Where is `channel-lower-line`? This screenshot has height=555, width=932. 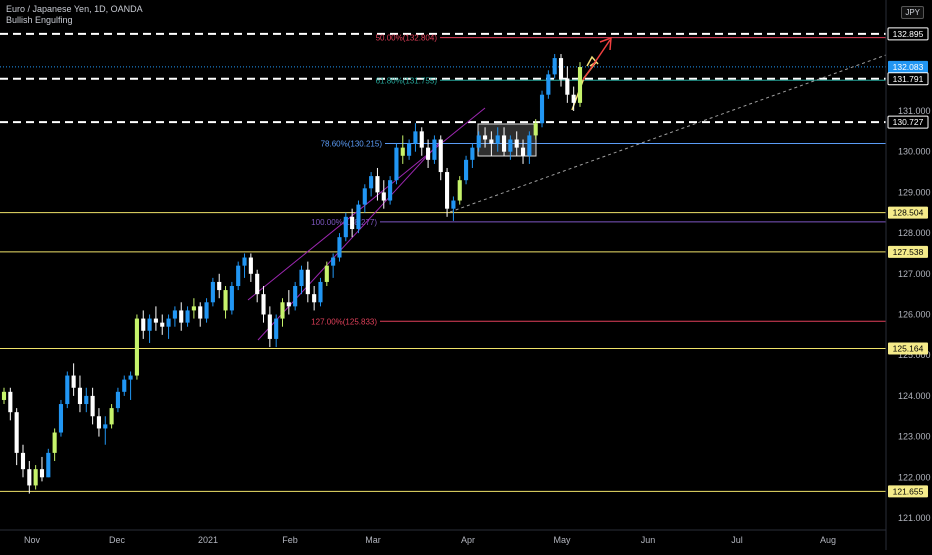 channel-lower-line is located at coordinates (349, 241).